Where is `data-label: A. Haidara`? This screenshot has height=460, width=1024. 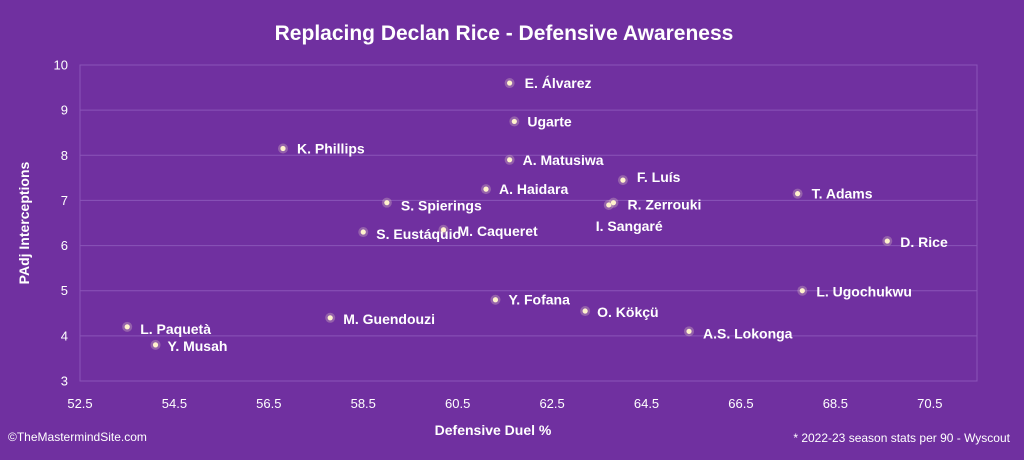
data-label: A. Haidara is located at coordinates (533, 189).